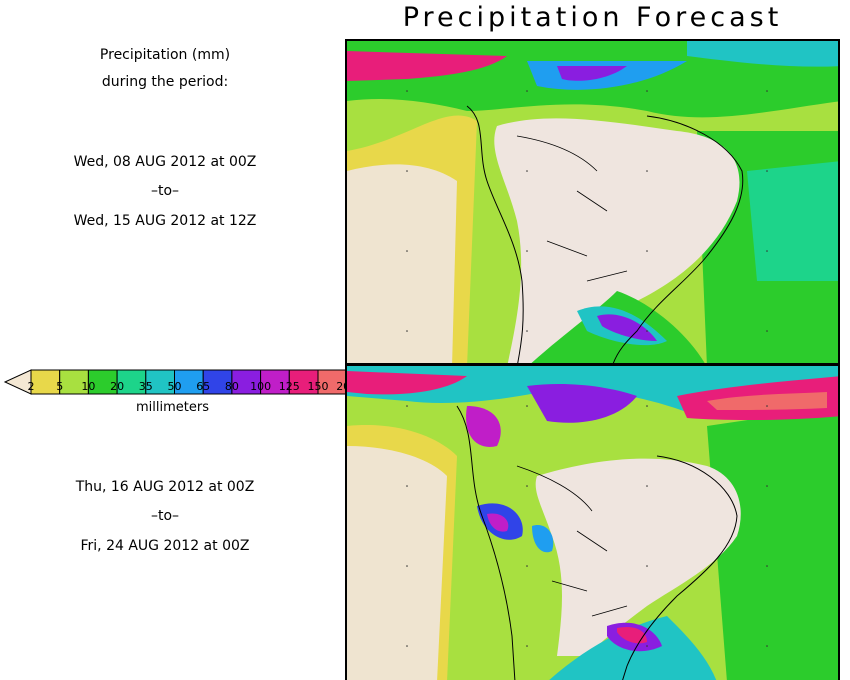  What do you see at coordinates (88, 386) in the screenshot?
I see `legend-tick-label: 10` at bounding box center [88, 386].